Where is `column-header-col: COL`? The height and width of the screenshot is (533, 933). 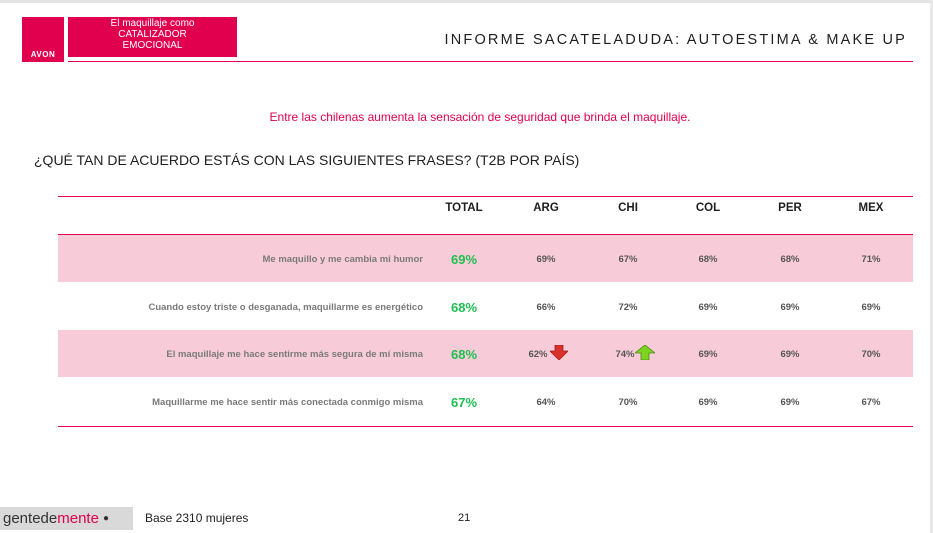 column-header-col: COL is located at coordinates (708, 208).